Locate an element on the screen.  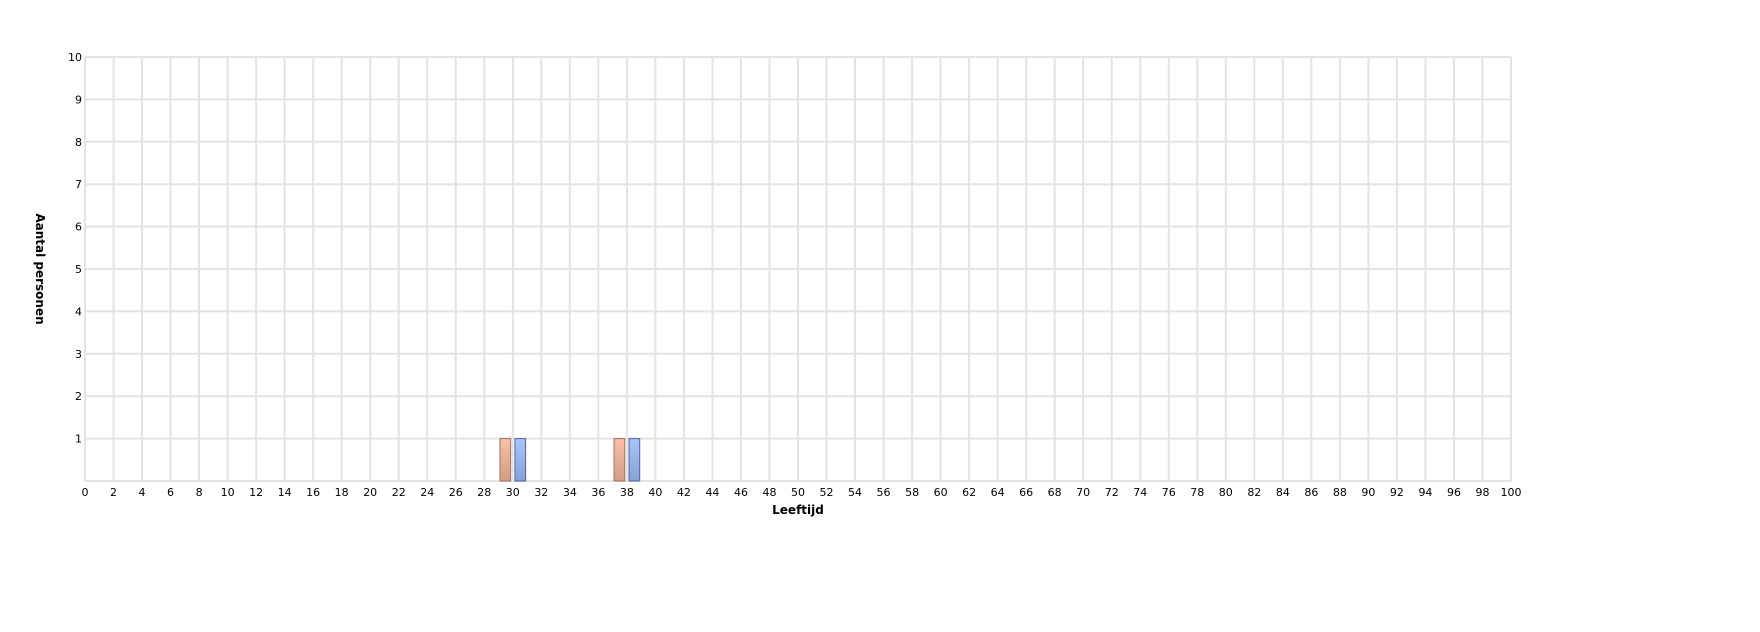
x-tick-label: 60 is located at coordinates (941, 492).